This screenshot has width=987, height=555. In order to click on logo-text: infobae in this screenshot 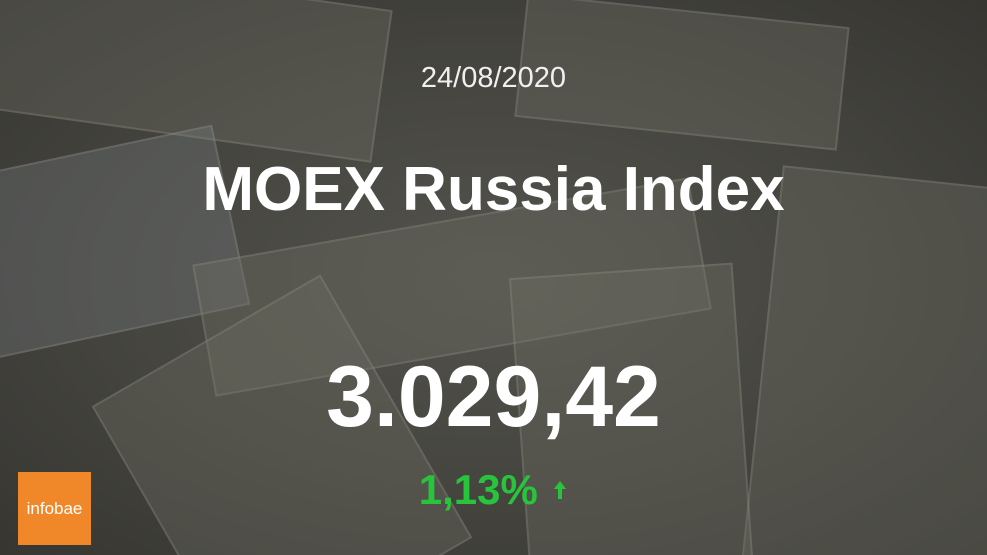, I will do `click(54, 508)`.